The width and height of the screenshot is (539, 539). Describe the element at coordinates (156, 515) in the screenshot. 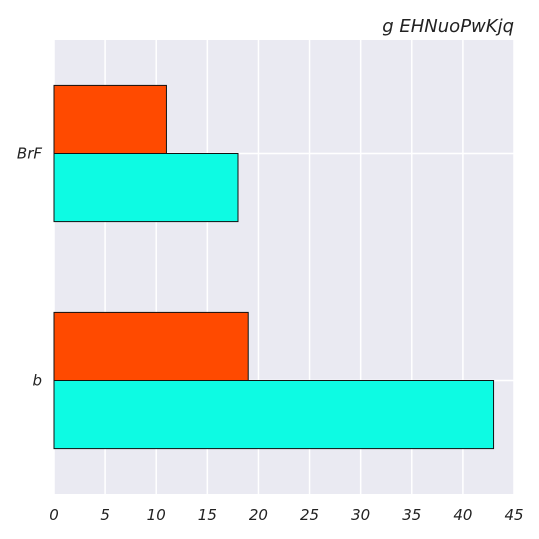

I see `x-tick-label: 10` at that location.